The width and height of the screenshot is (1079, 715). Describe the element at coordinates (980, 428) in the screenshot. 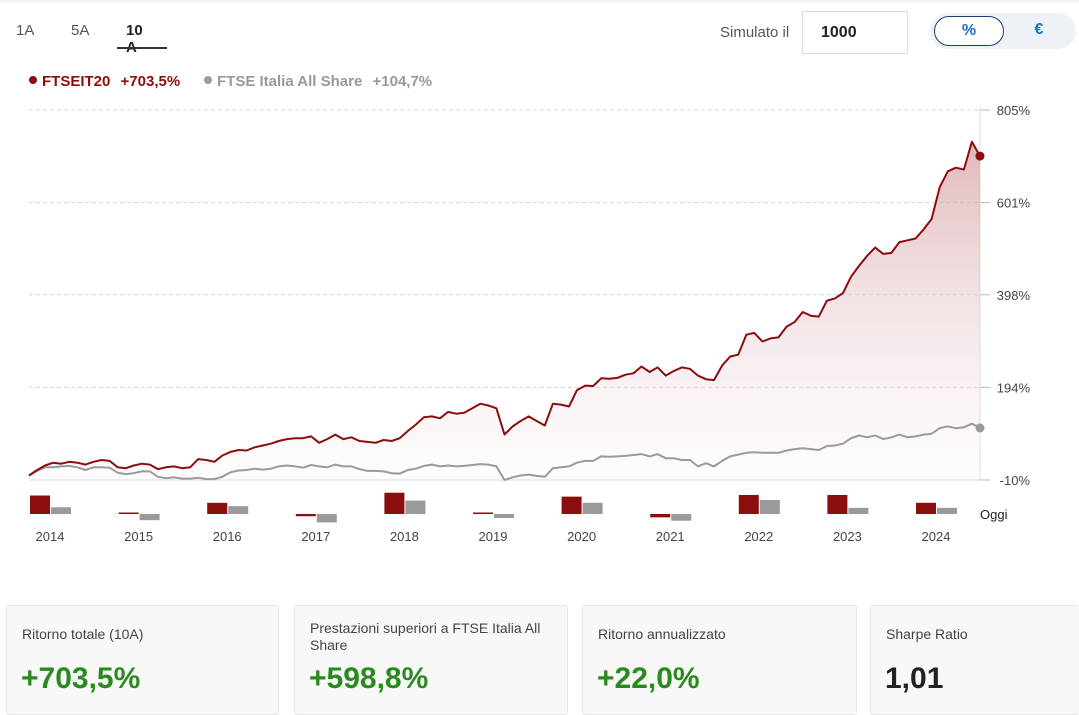

I see `benchmark-end-point` at that location.